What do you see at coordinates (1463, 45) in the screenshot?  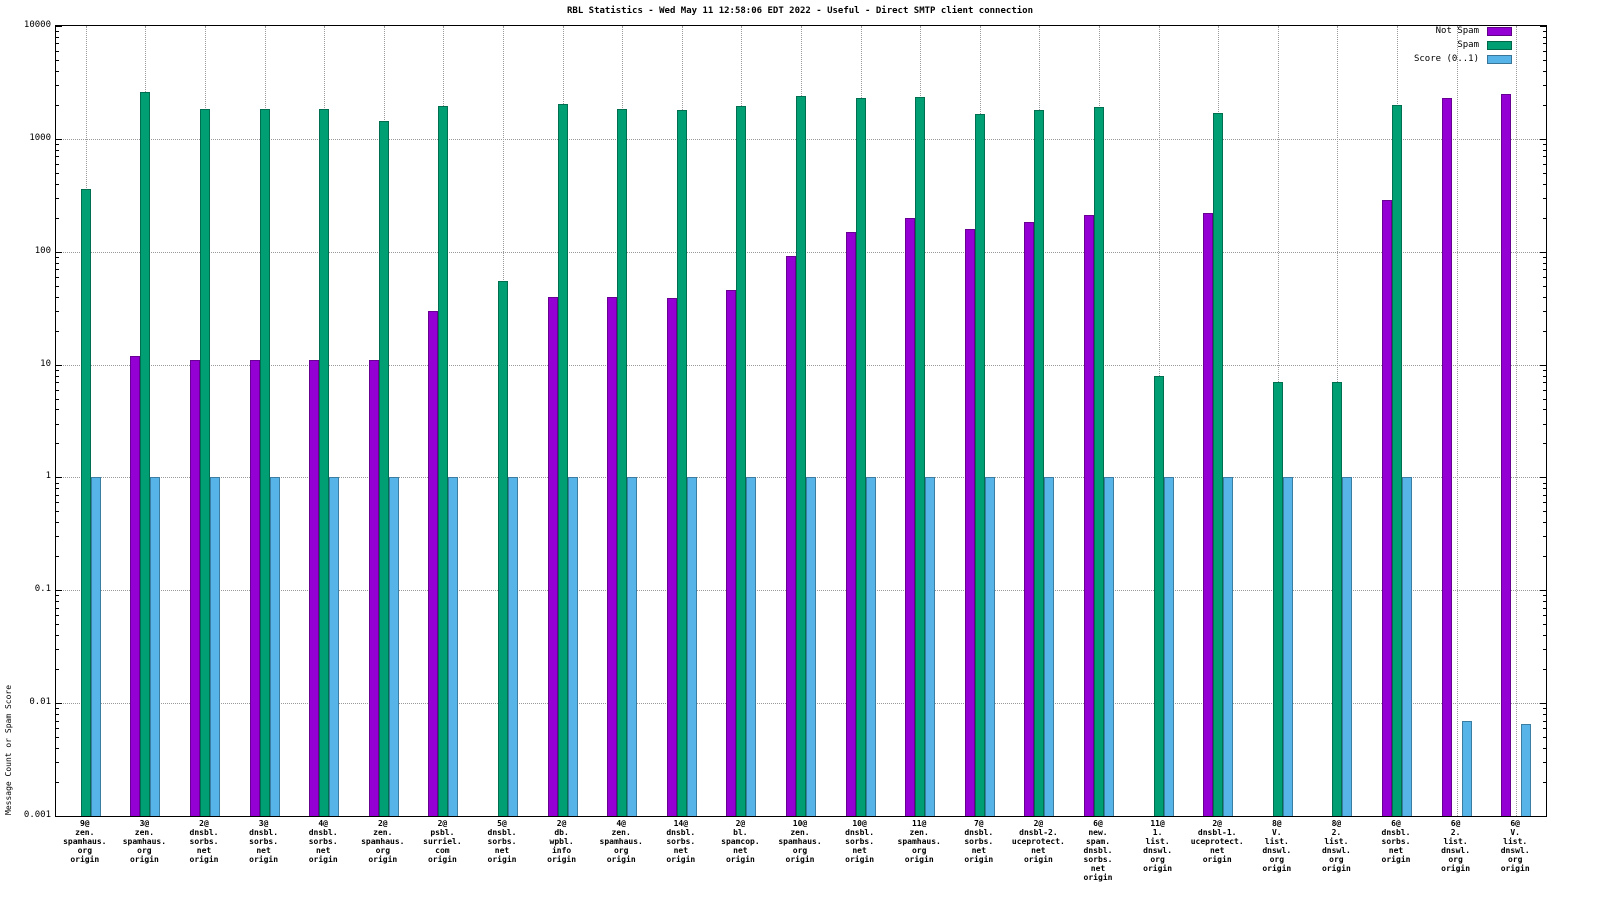 I see `legend-item-spam: Spam` at bounding box center [1463, 45].